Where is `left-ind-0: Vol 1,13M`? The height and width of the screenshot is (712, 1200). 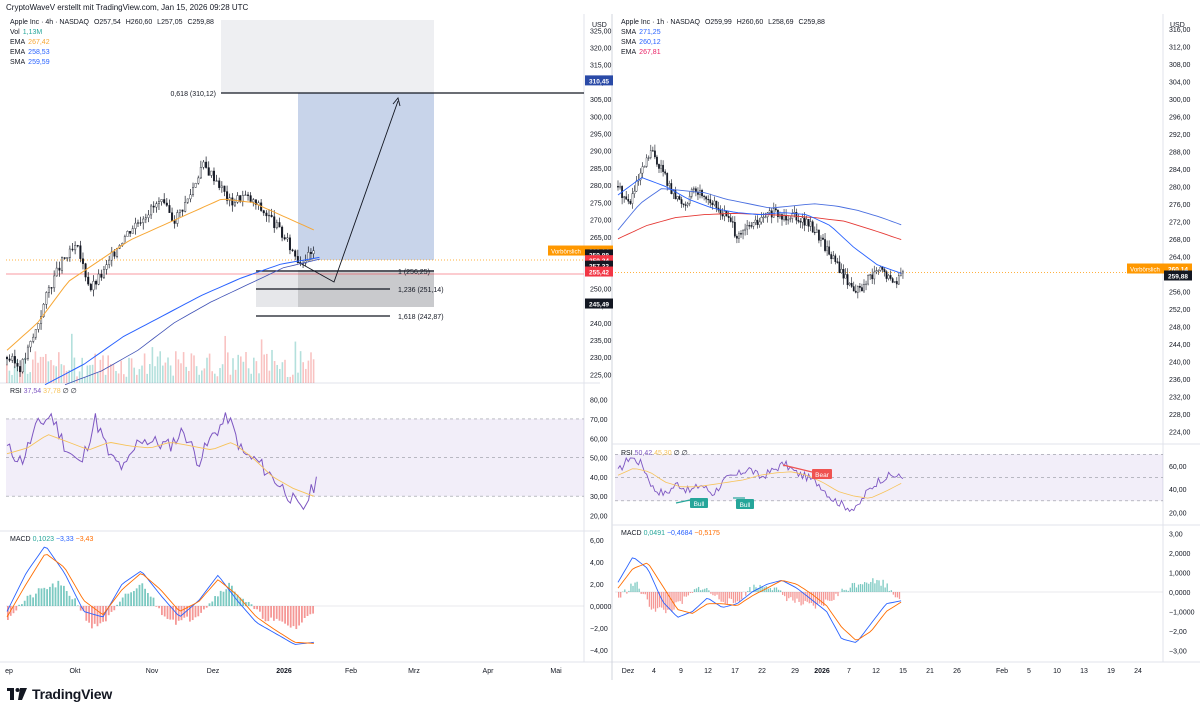
left-ind-0: Vol 1,13M is located at coordinates (26, 32).